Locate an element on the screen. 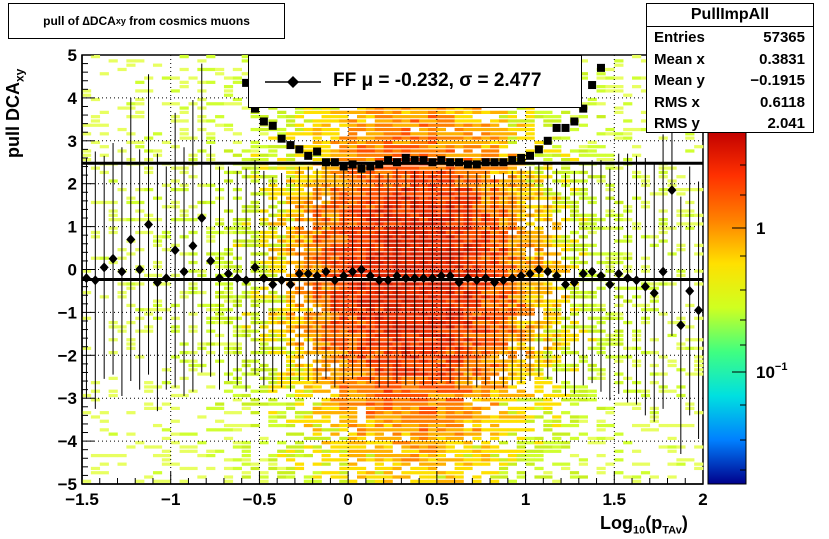 The image size is (829, 539). x-tick-label: 2 is located at coordinates (702, 499).